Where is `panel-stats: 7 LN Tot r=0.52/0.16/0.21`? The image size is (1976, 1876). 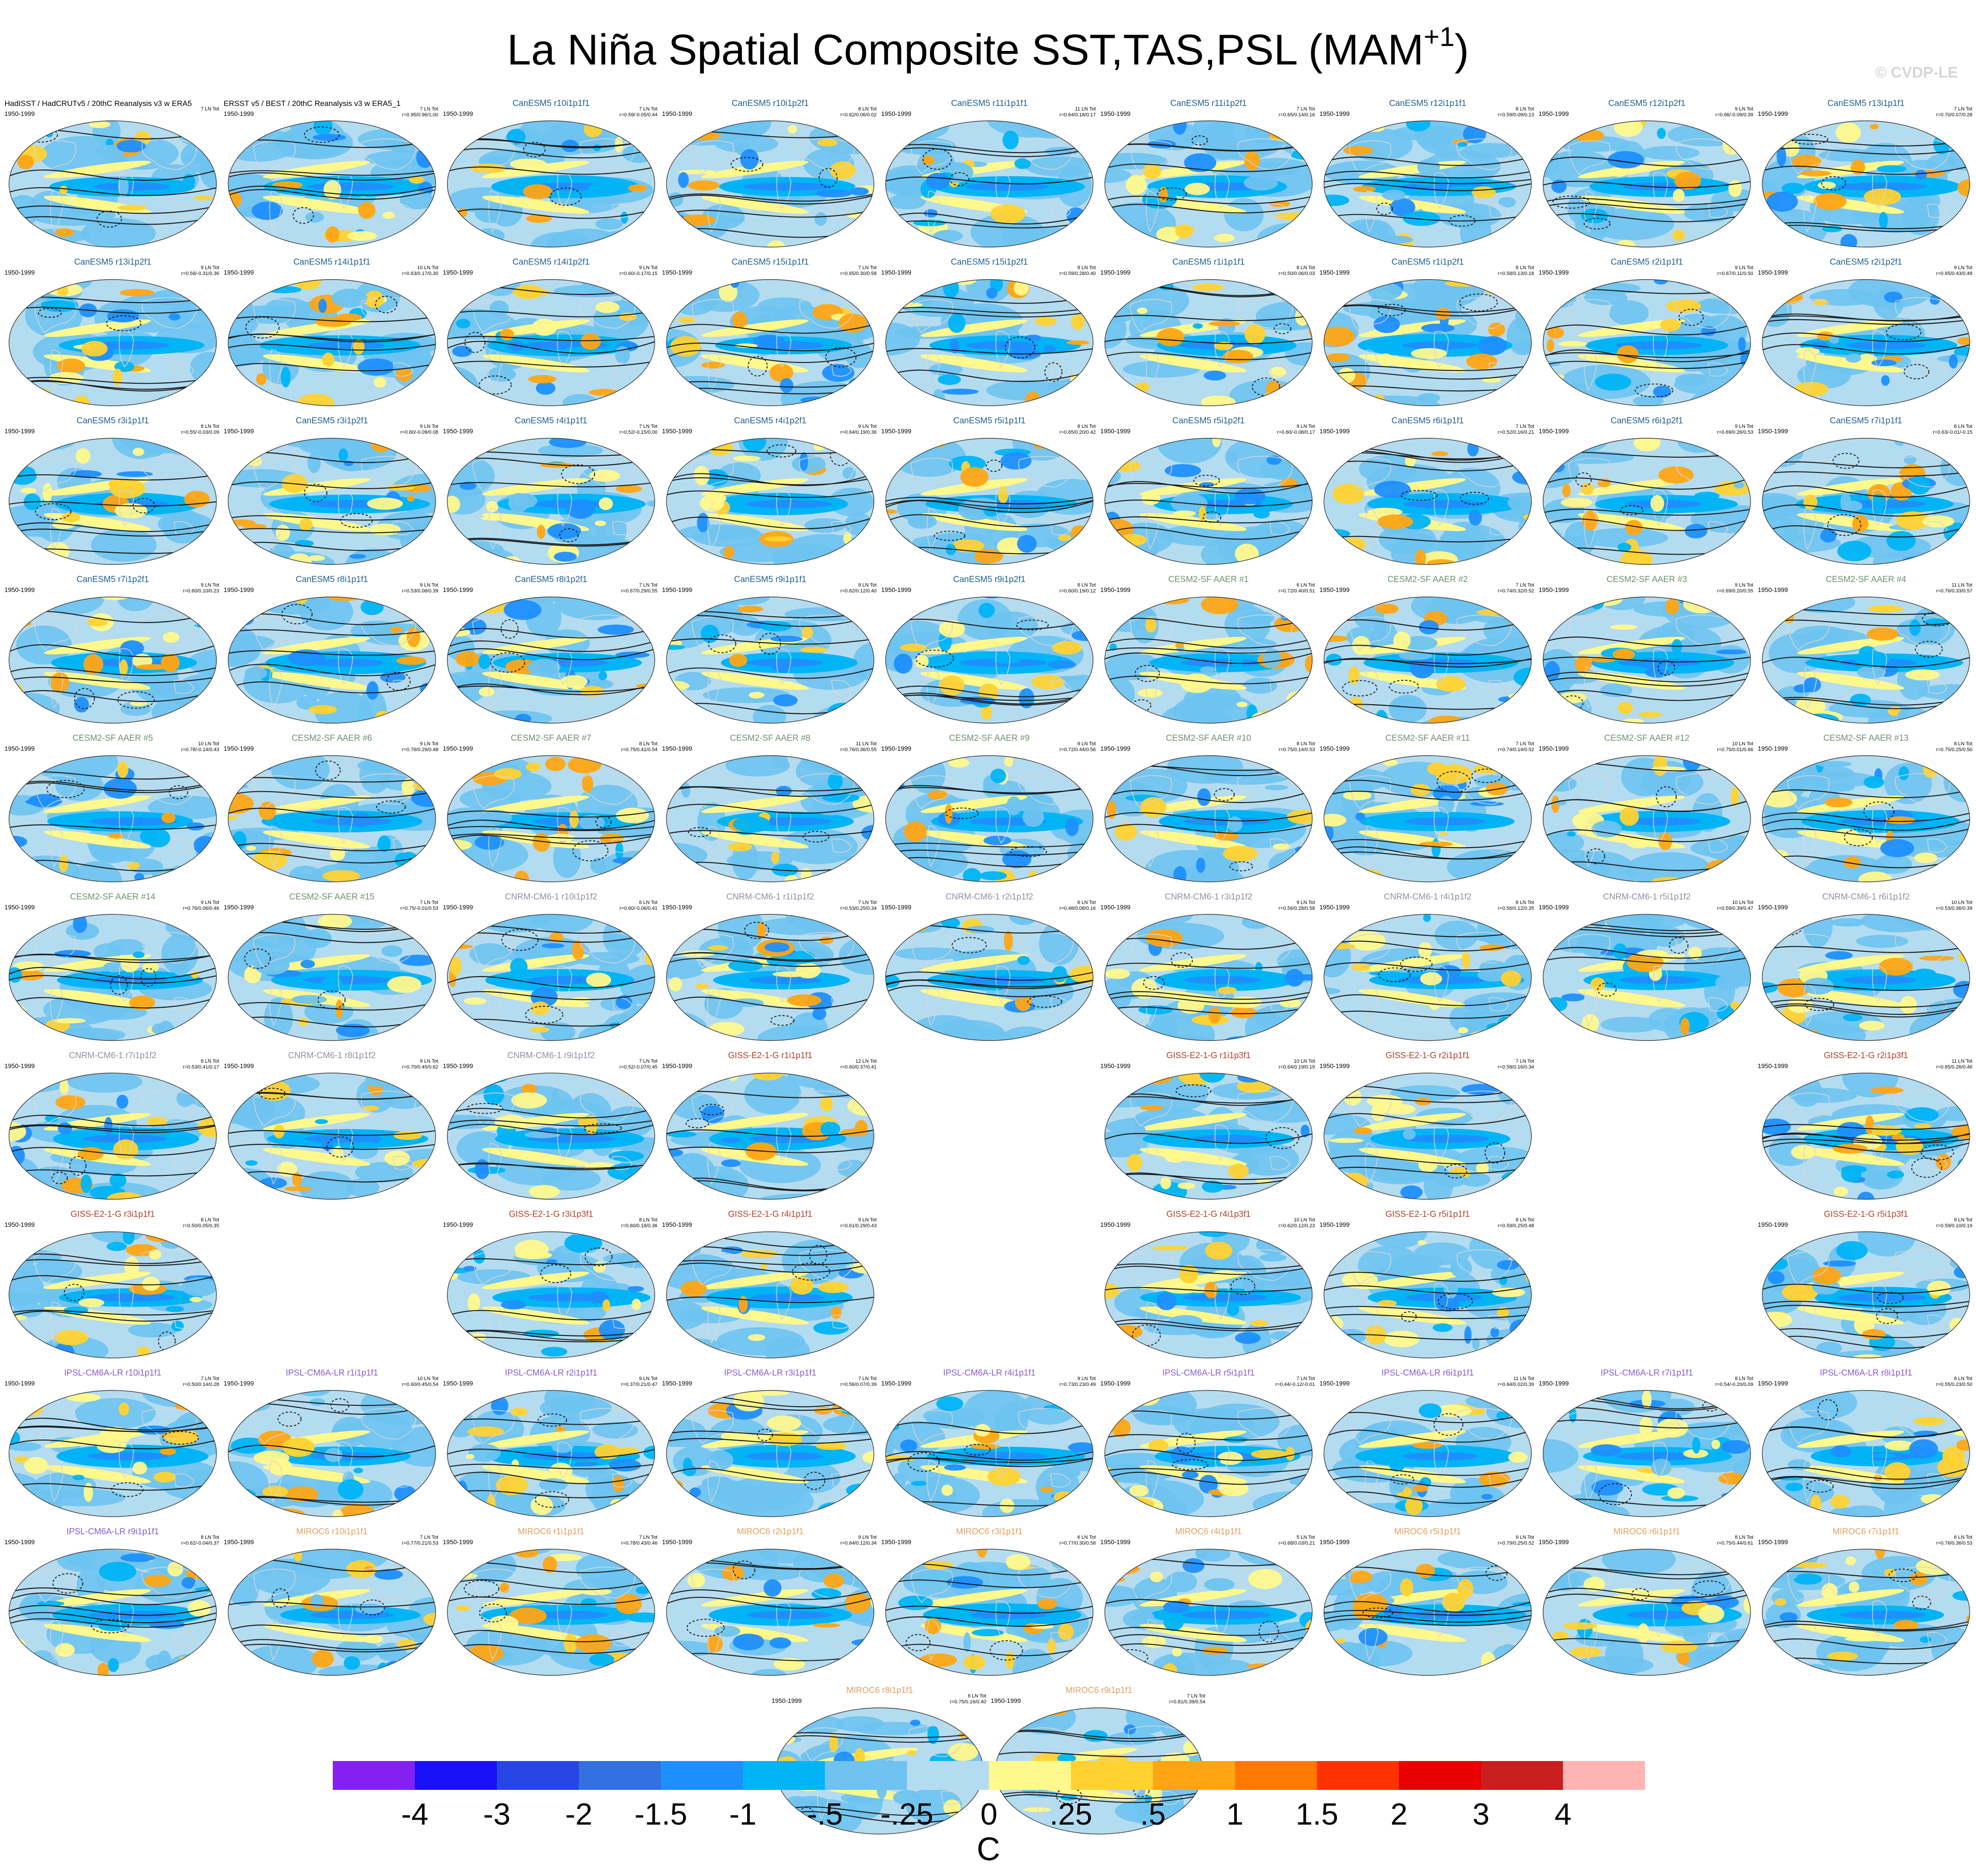 panel-stats: 7 LN Tot r=0.52/0.16/0.21 is located at coordinates (1495, 430).